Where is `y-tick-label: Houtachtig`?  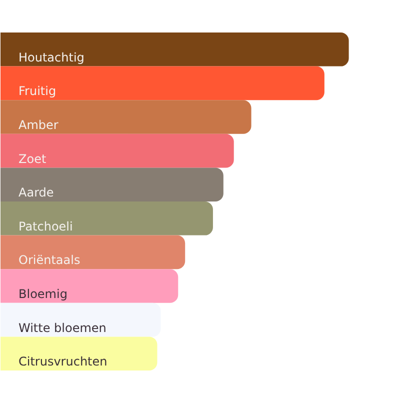
y-tick-label: Houtachtig is located at coordinates (51, 57).